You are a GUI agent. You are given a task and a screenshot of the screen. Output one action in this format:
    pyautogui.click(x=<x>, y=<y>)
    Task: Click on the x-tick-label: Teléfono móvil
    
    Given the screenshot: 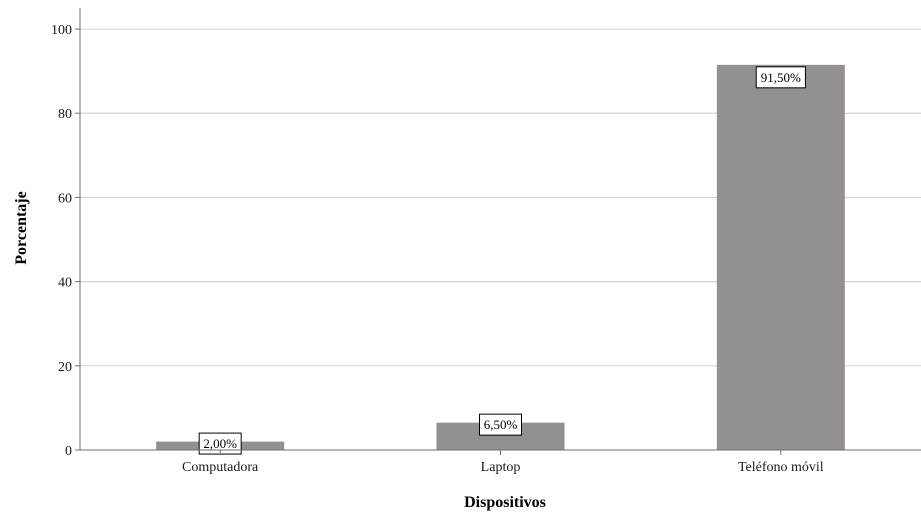 What is the action you would take?
    pyautogui.click(x=781, y=467)
    